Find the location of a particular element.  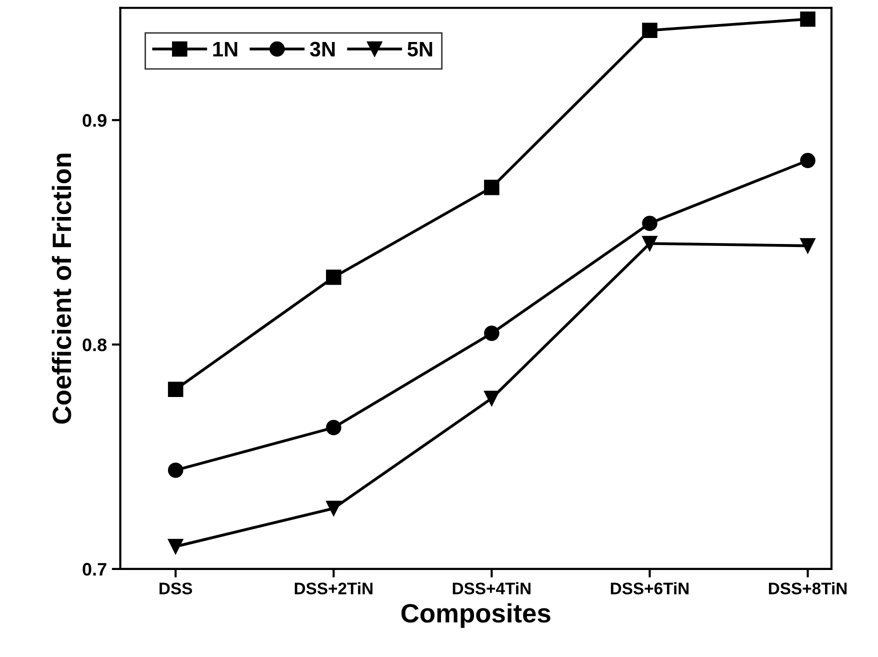

x-tick-label: DSS+6TiN is located at coordinates (649, 588).